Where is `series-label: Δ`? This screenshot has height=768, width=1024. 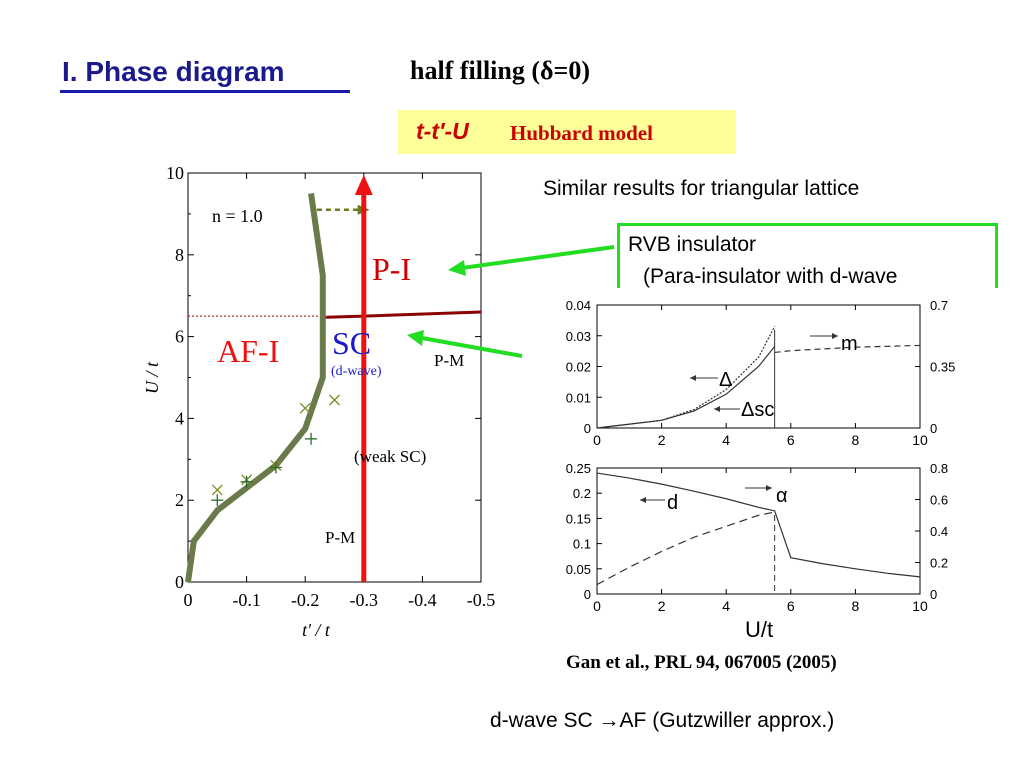
series-label: Δ is located at coordinates (725, 380).